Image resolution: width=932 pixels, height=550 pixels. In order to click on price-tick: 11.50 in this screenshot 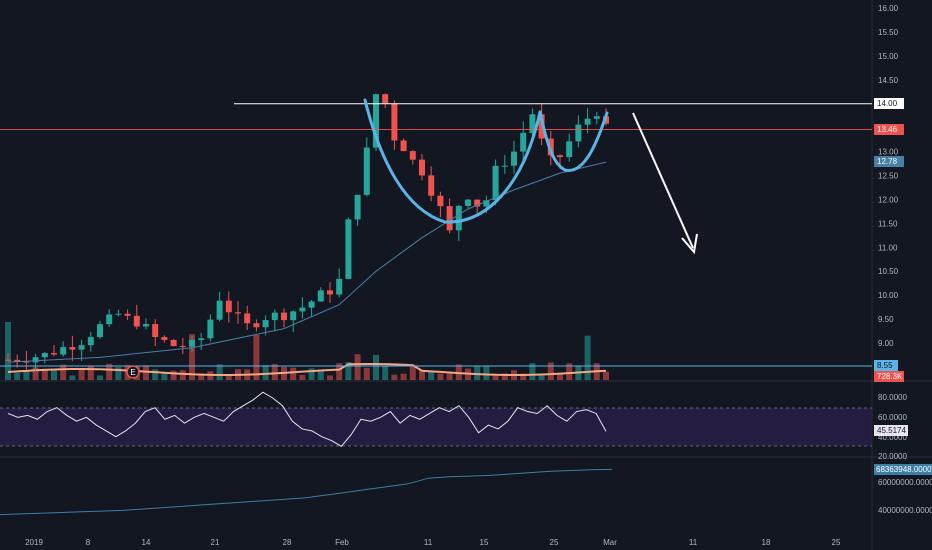, I will do `click(888, 223)`.